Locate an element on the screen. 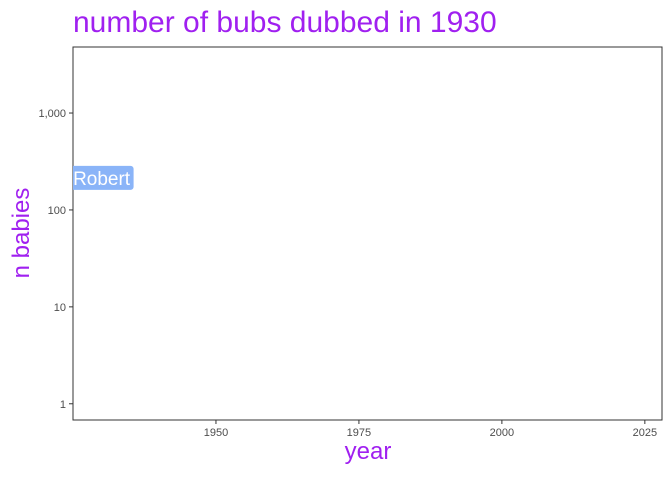 Image resolution: width=672 pixels, height=480 pixels. y-axis-label: n babies is located at coordinates (21, 233).